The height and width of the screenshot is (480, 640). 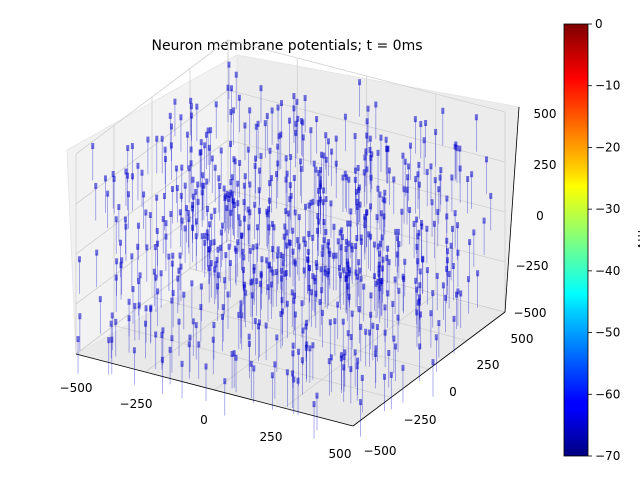 I want to click on gridline, so click(x=366, y=276).